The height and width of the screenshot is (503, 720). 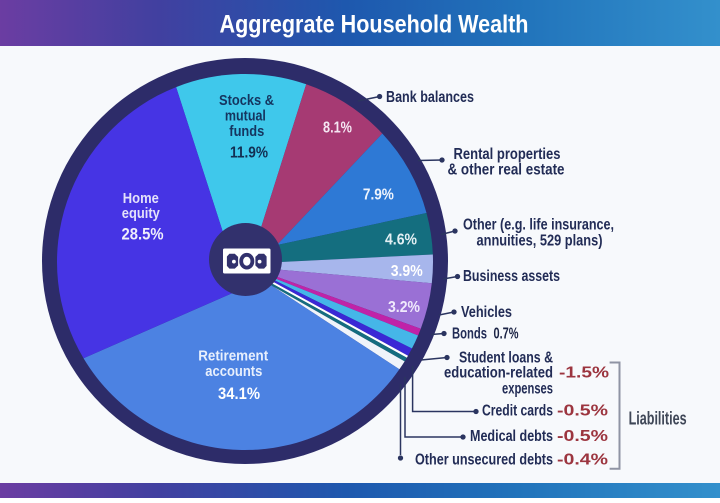 I want to click on svg-text: Business assets, so click(x=511, y=276).